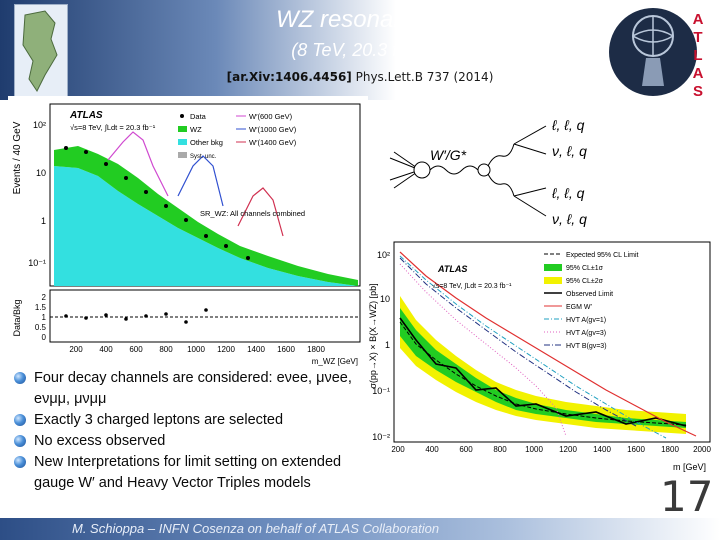 The height and width of the screenshot is (540, 720). What do you see at coordinates (138, 164) in the screenshot?
I see `wprime-600-curve` at bounding box center [138, 164].